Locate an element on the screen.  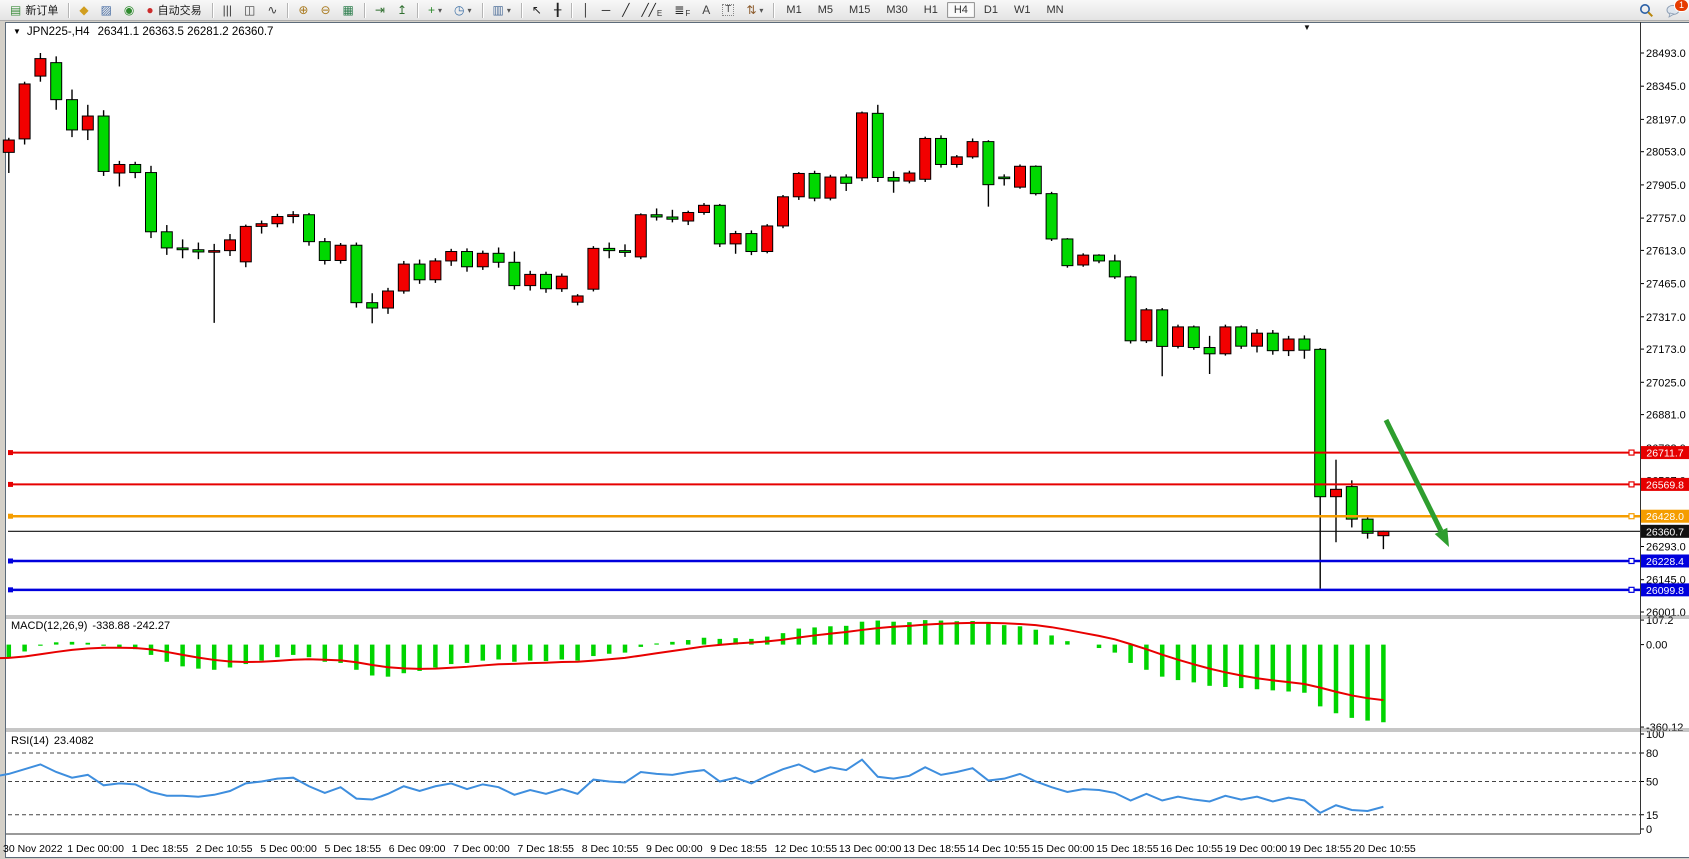
price-tag is located at coordinates (1665, 516).